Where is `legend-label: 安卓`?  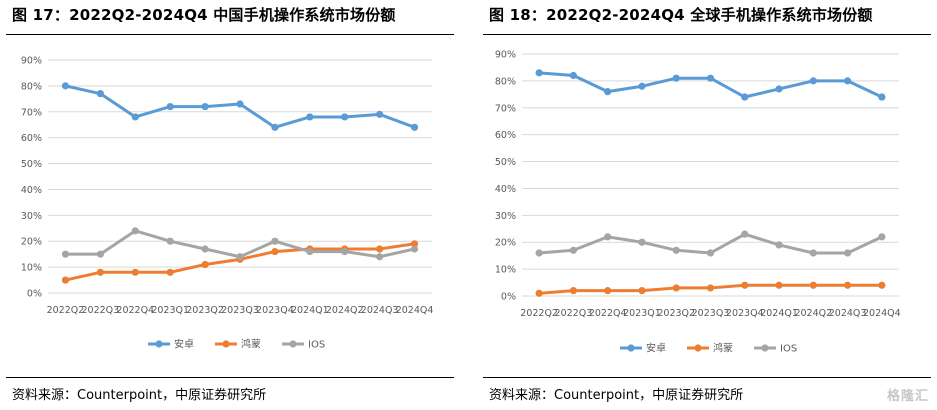
legend-label: 安卓 is located at coordinates (184, 344).